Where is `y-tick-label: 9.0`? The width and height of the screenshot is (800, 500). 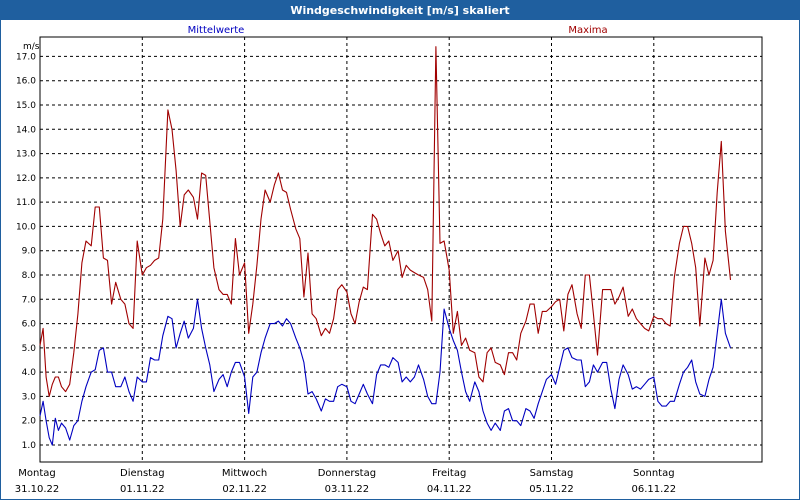 y-tick-label: 9.0 is located at coordinates (29, 252).